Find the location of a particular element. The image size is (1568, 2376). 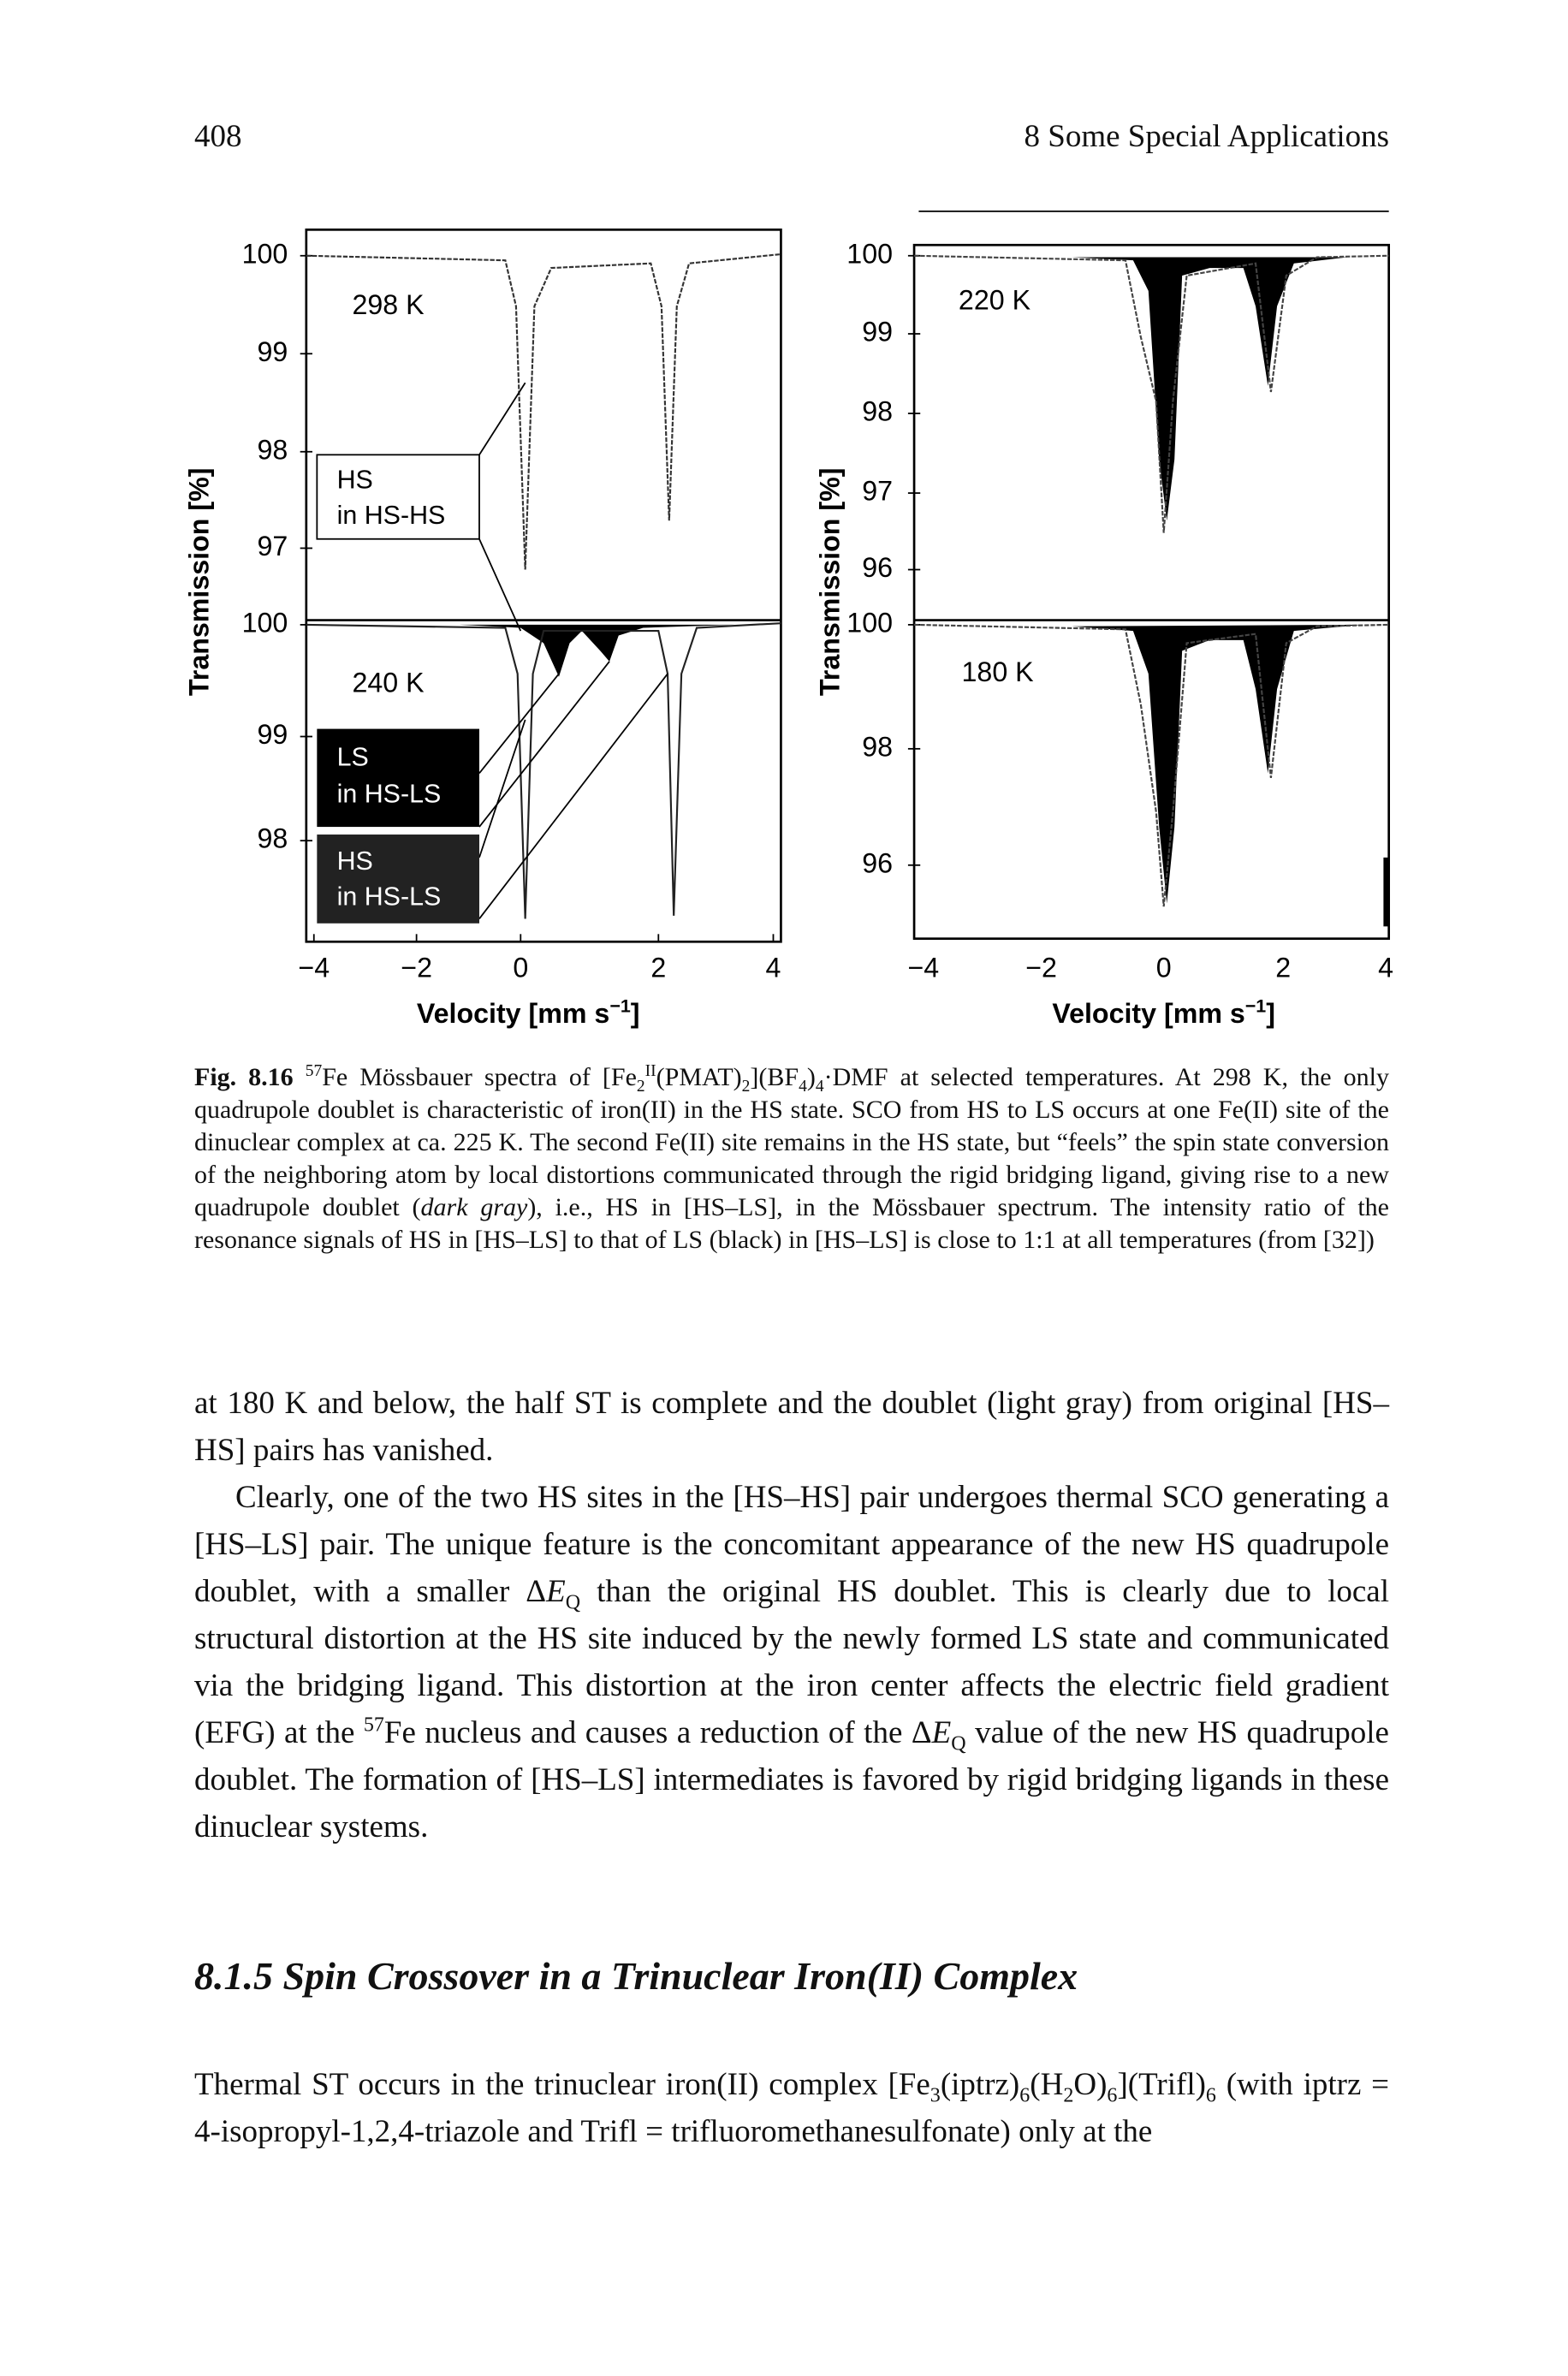

temperature-label: 220 K is located at coordinates (995, 299).